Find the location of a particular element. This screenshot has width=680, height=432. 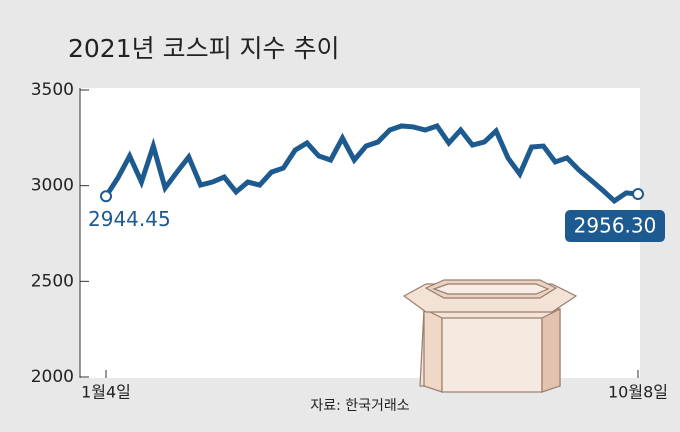

x-tick-label: 1월4일 is located at coordinates (106, 392).